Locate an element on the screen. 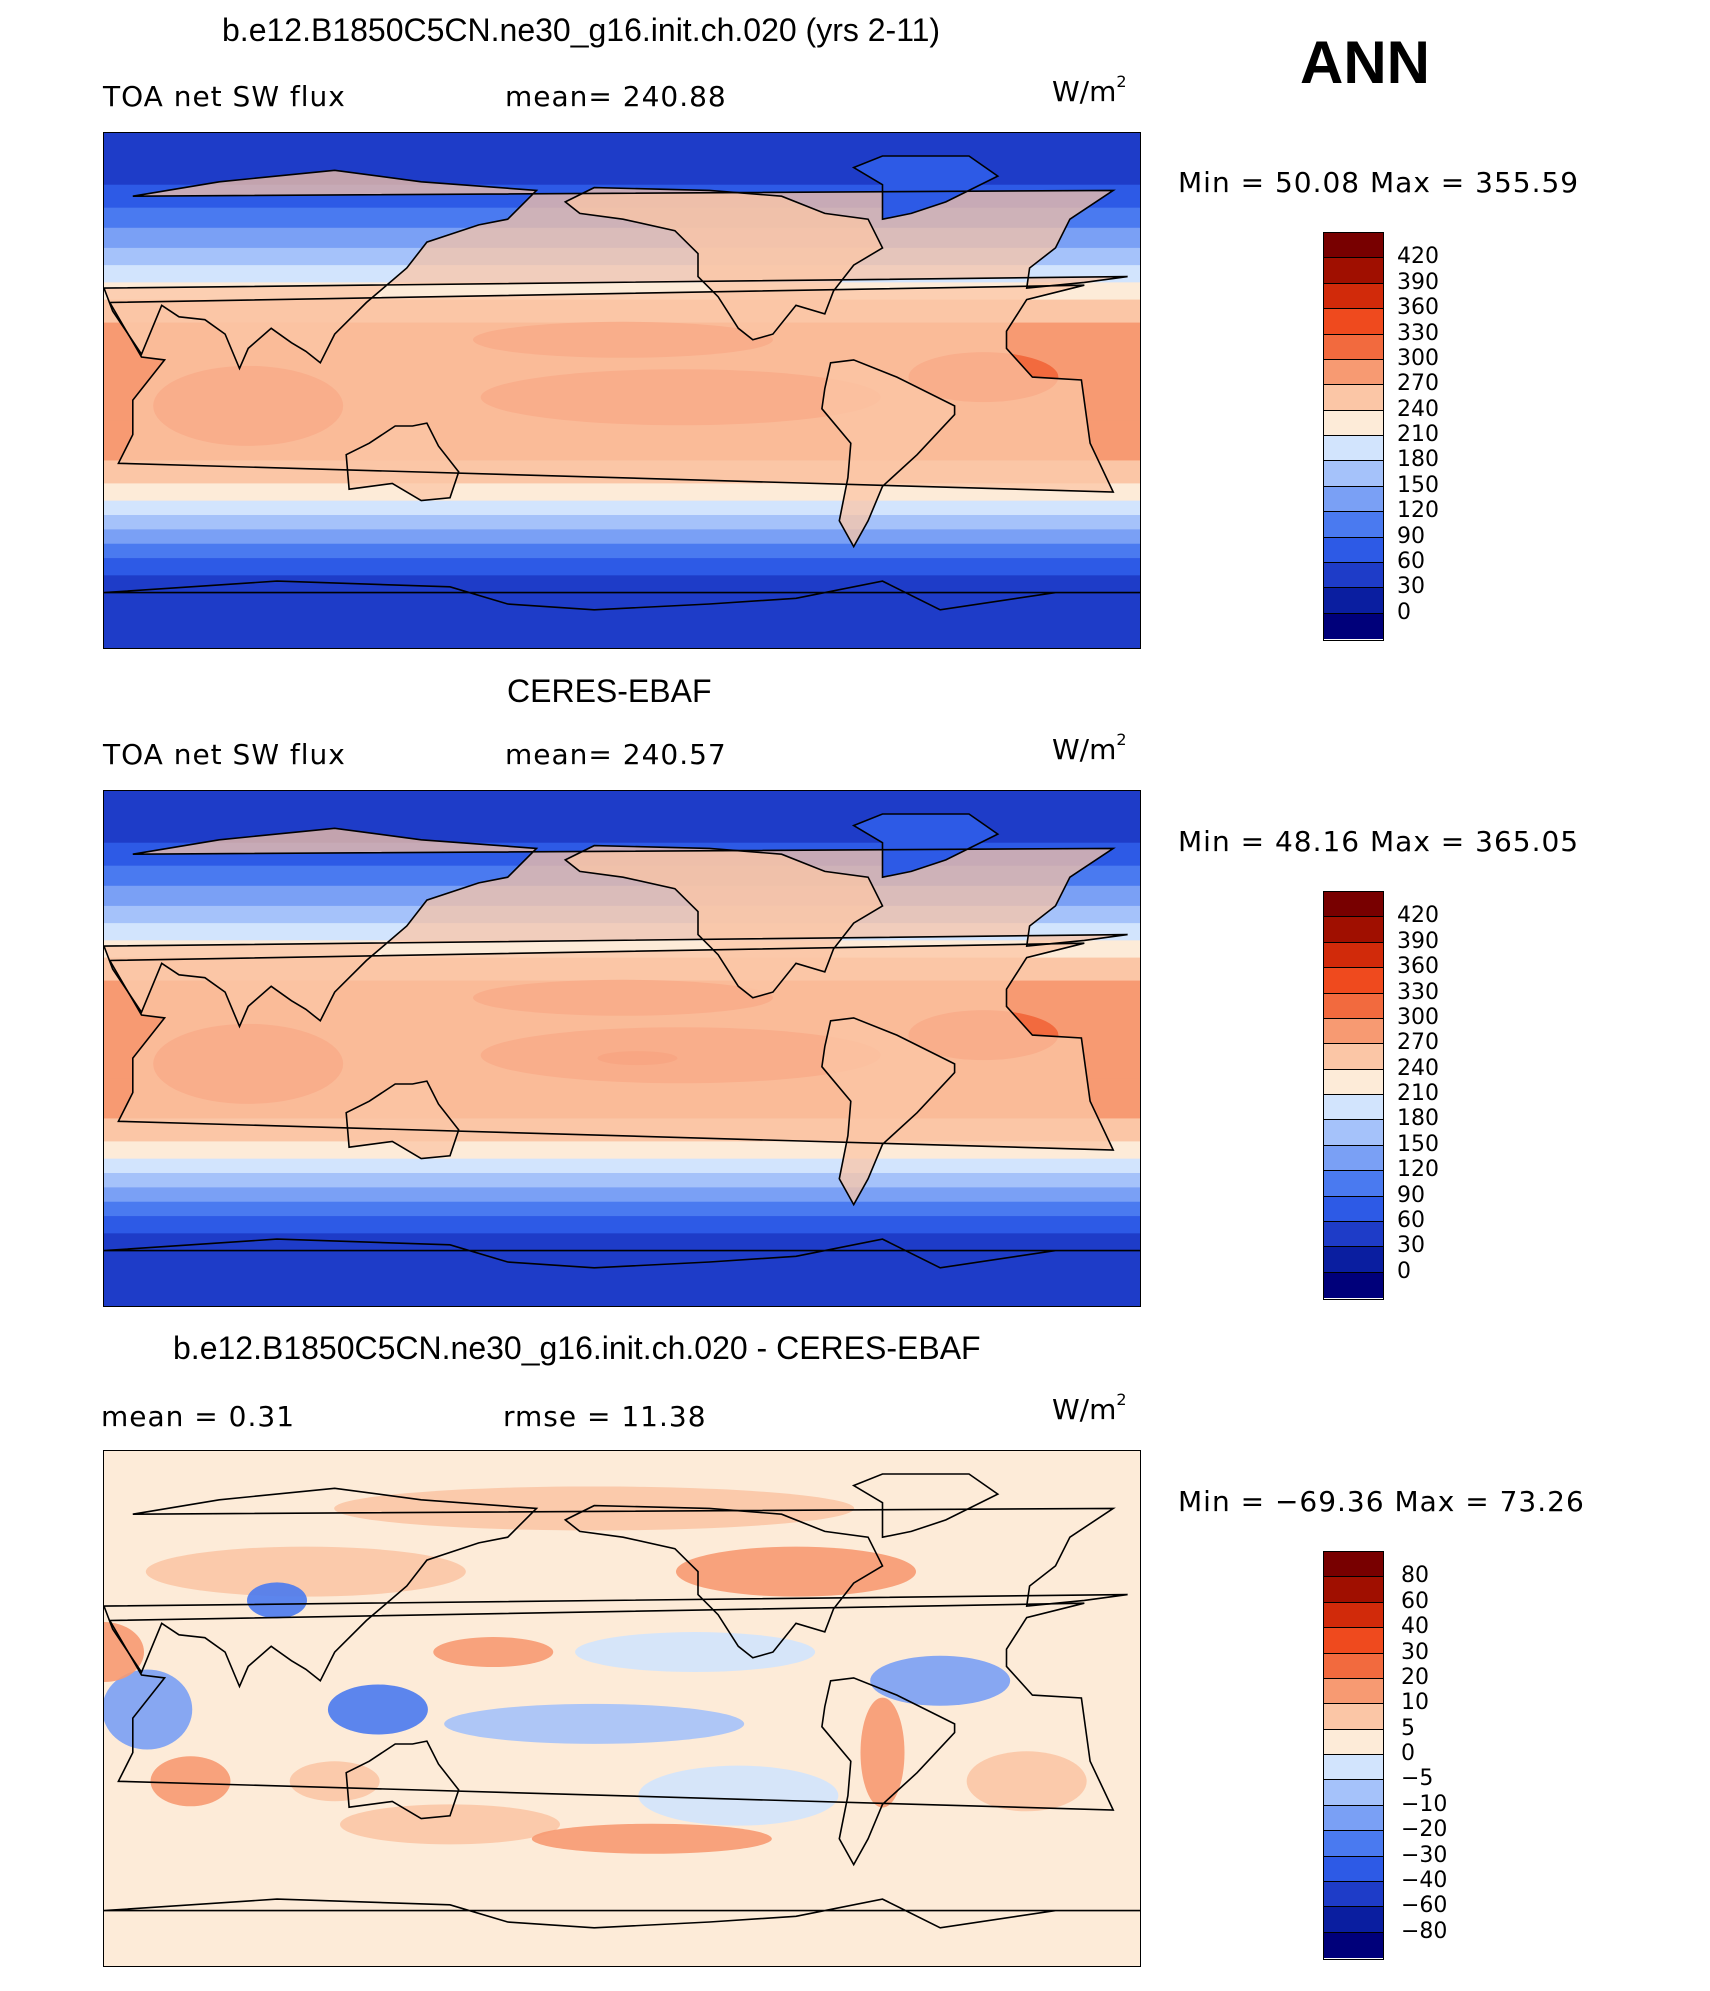 This screenshot has width=1710, height=1991. colorbar-tick-label: −5 is located at coordinates (1417, 1779).